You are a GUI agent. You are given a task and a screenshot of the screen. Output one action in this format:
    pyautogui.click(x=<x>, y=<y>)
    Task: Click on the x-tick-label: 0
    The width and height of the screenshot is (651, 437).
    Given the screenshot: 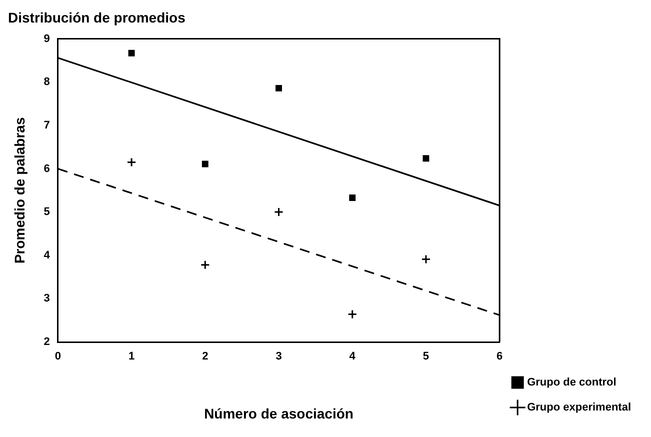 What is the action you would take?
    pyautogui.click(x=57, y=356)
    